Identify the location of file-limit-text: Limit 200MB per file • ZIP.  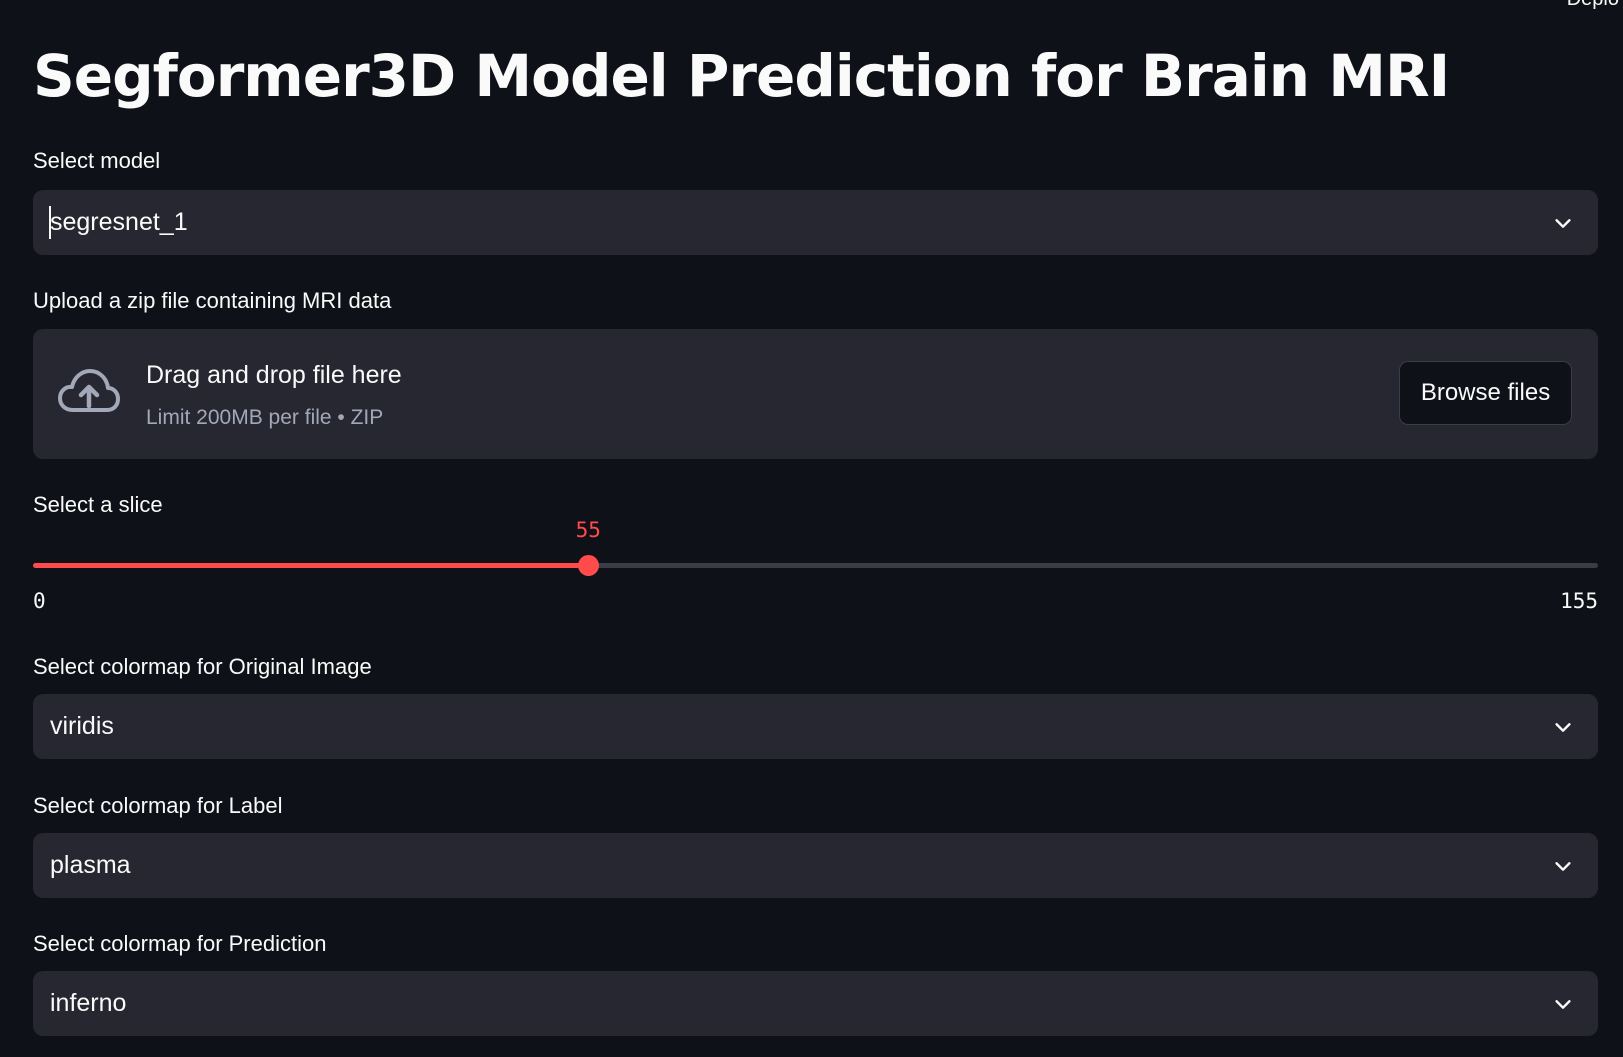
(265, 417).